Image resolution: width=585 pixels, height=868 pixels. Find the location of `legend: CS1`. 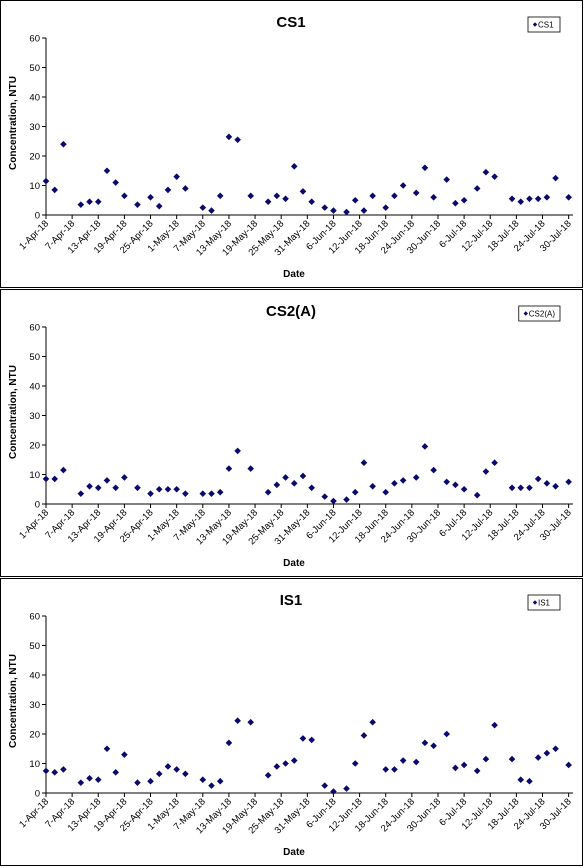

legend: CS1 is located at coordinates (544, 24).